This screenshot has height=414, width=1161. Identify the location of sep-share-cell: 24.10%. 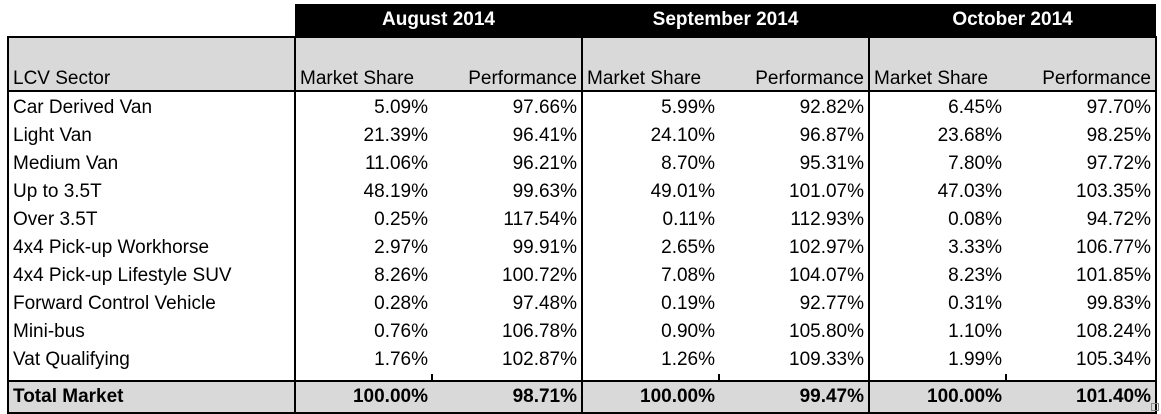
(650, 136).